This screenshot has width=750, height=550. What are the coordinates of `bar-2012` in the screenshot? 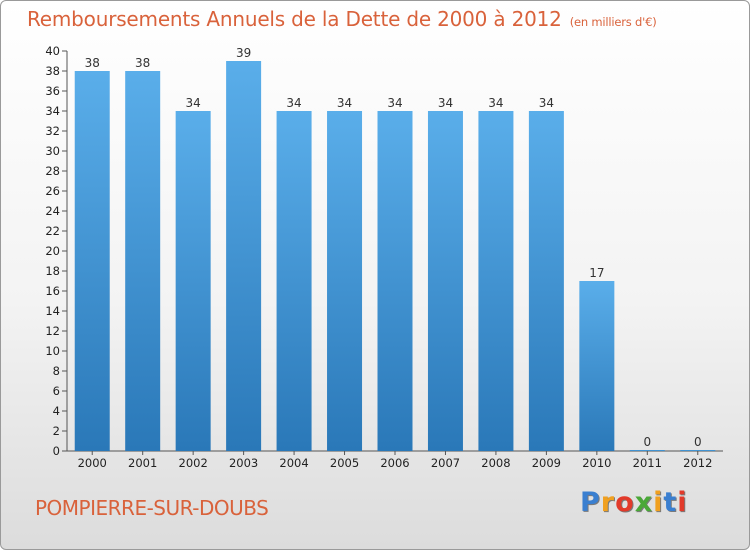 It's located at (698, 450).